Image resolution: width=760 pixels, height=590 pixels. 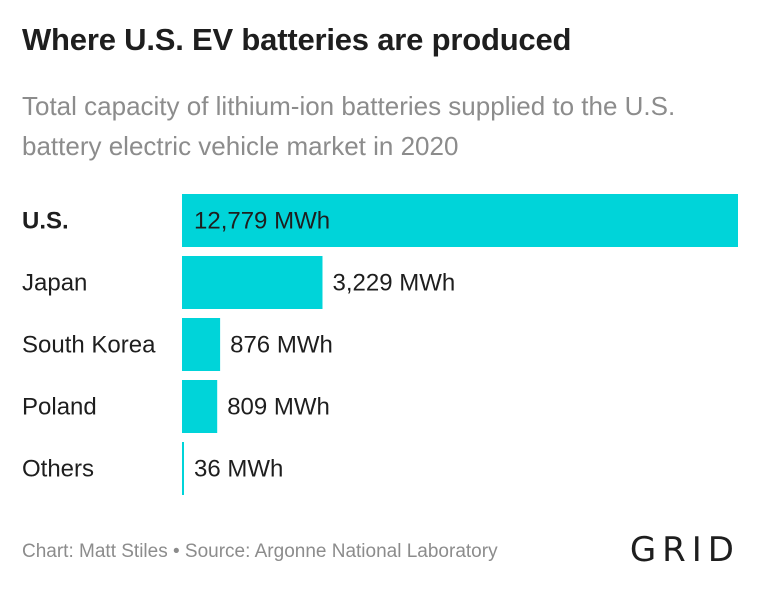 What do you see at coordinates (393, 283) in the screenshot?
I see `value-label-japan: 3,229 MWh` at bounding box center [393, 283].